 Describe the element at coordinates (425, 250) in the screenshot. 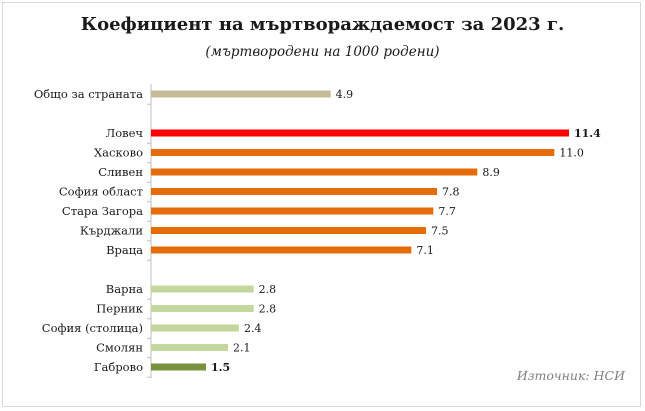

I see `data-label: 7.1` at that location.